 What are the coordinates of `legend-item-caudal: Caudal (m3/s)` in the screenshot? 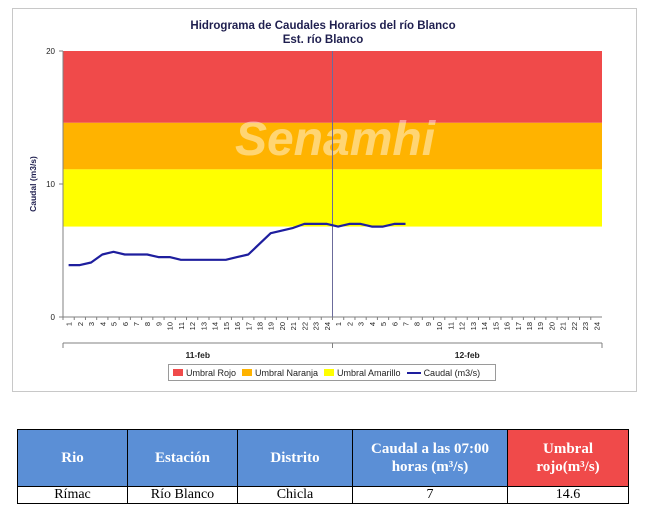 It's located at (443, 372).